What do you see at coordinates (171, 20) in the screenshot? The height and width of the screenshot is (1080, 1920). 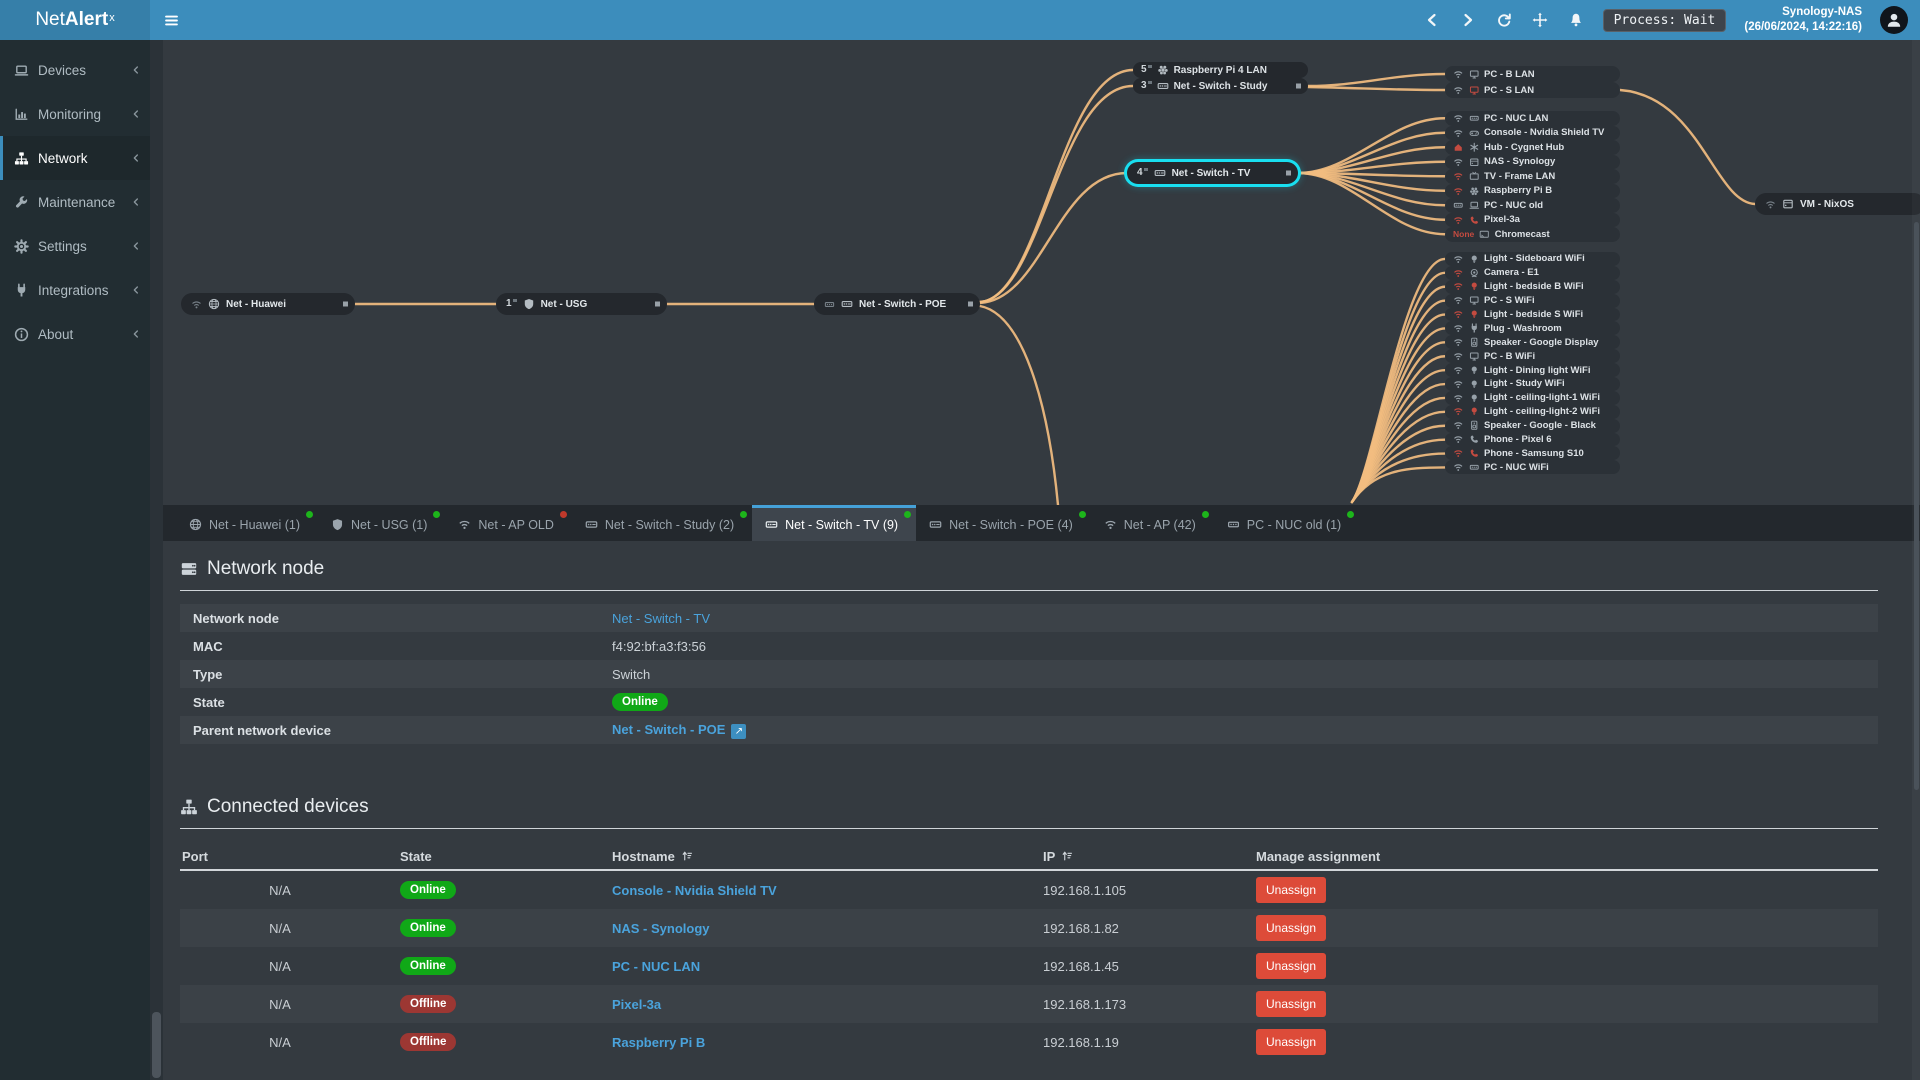 I see `sidebar-toggle-button` at bounding box center [171, 20].